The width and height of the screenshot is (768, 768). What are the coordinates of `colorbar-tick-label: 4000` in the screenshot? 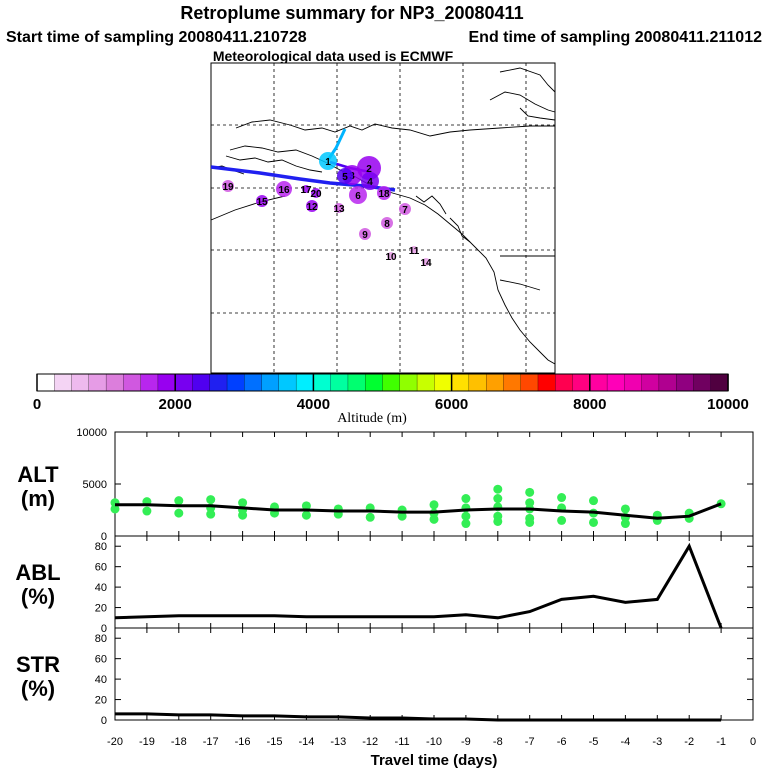 It's located at (313, 404).